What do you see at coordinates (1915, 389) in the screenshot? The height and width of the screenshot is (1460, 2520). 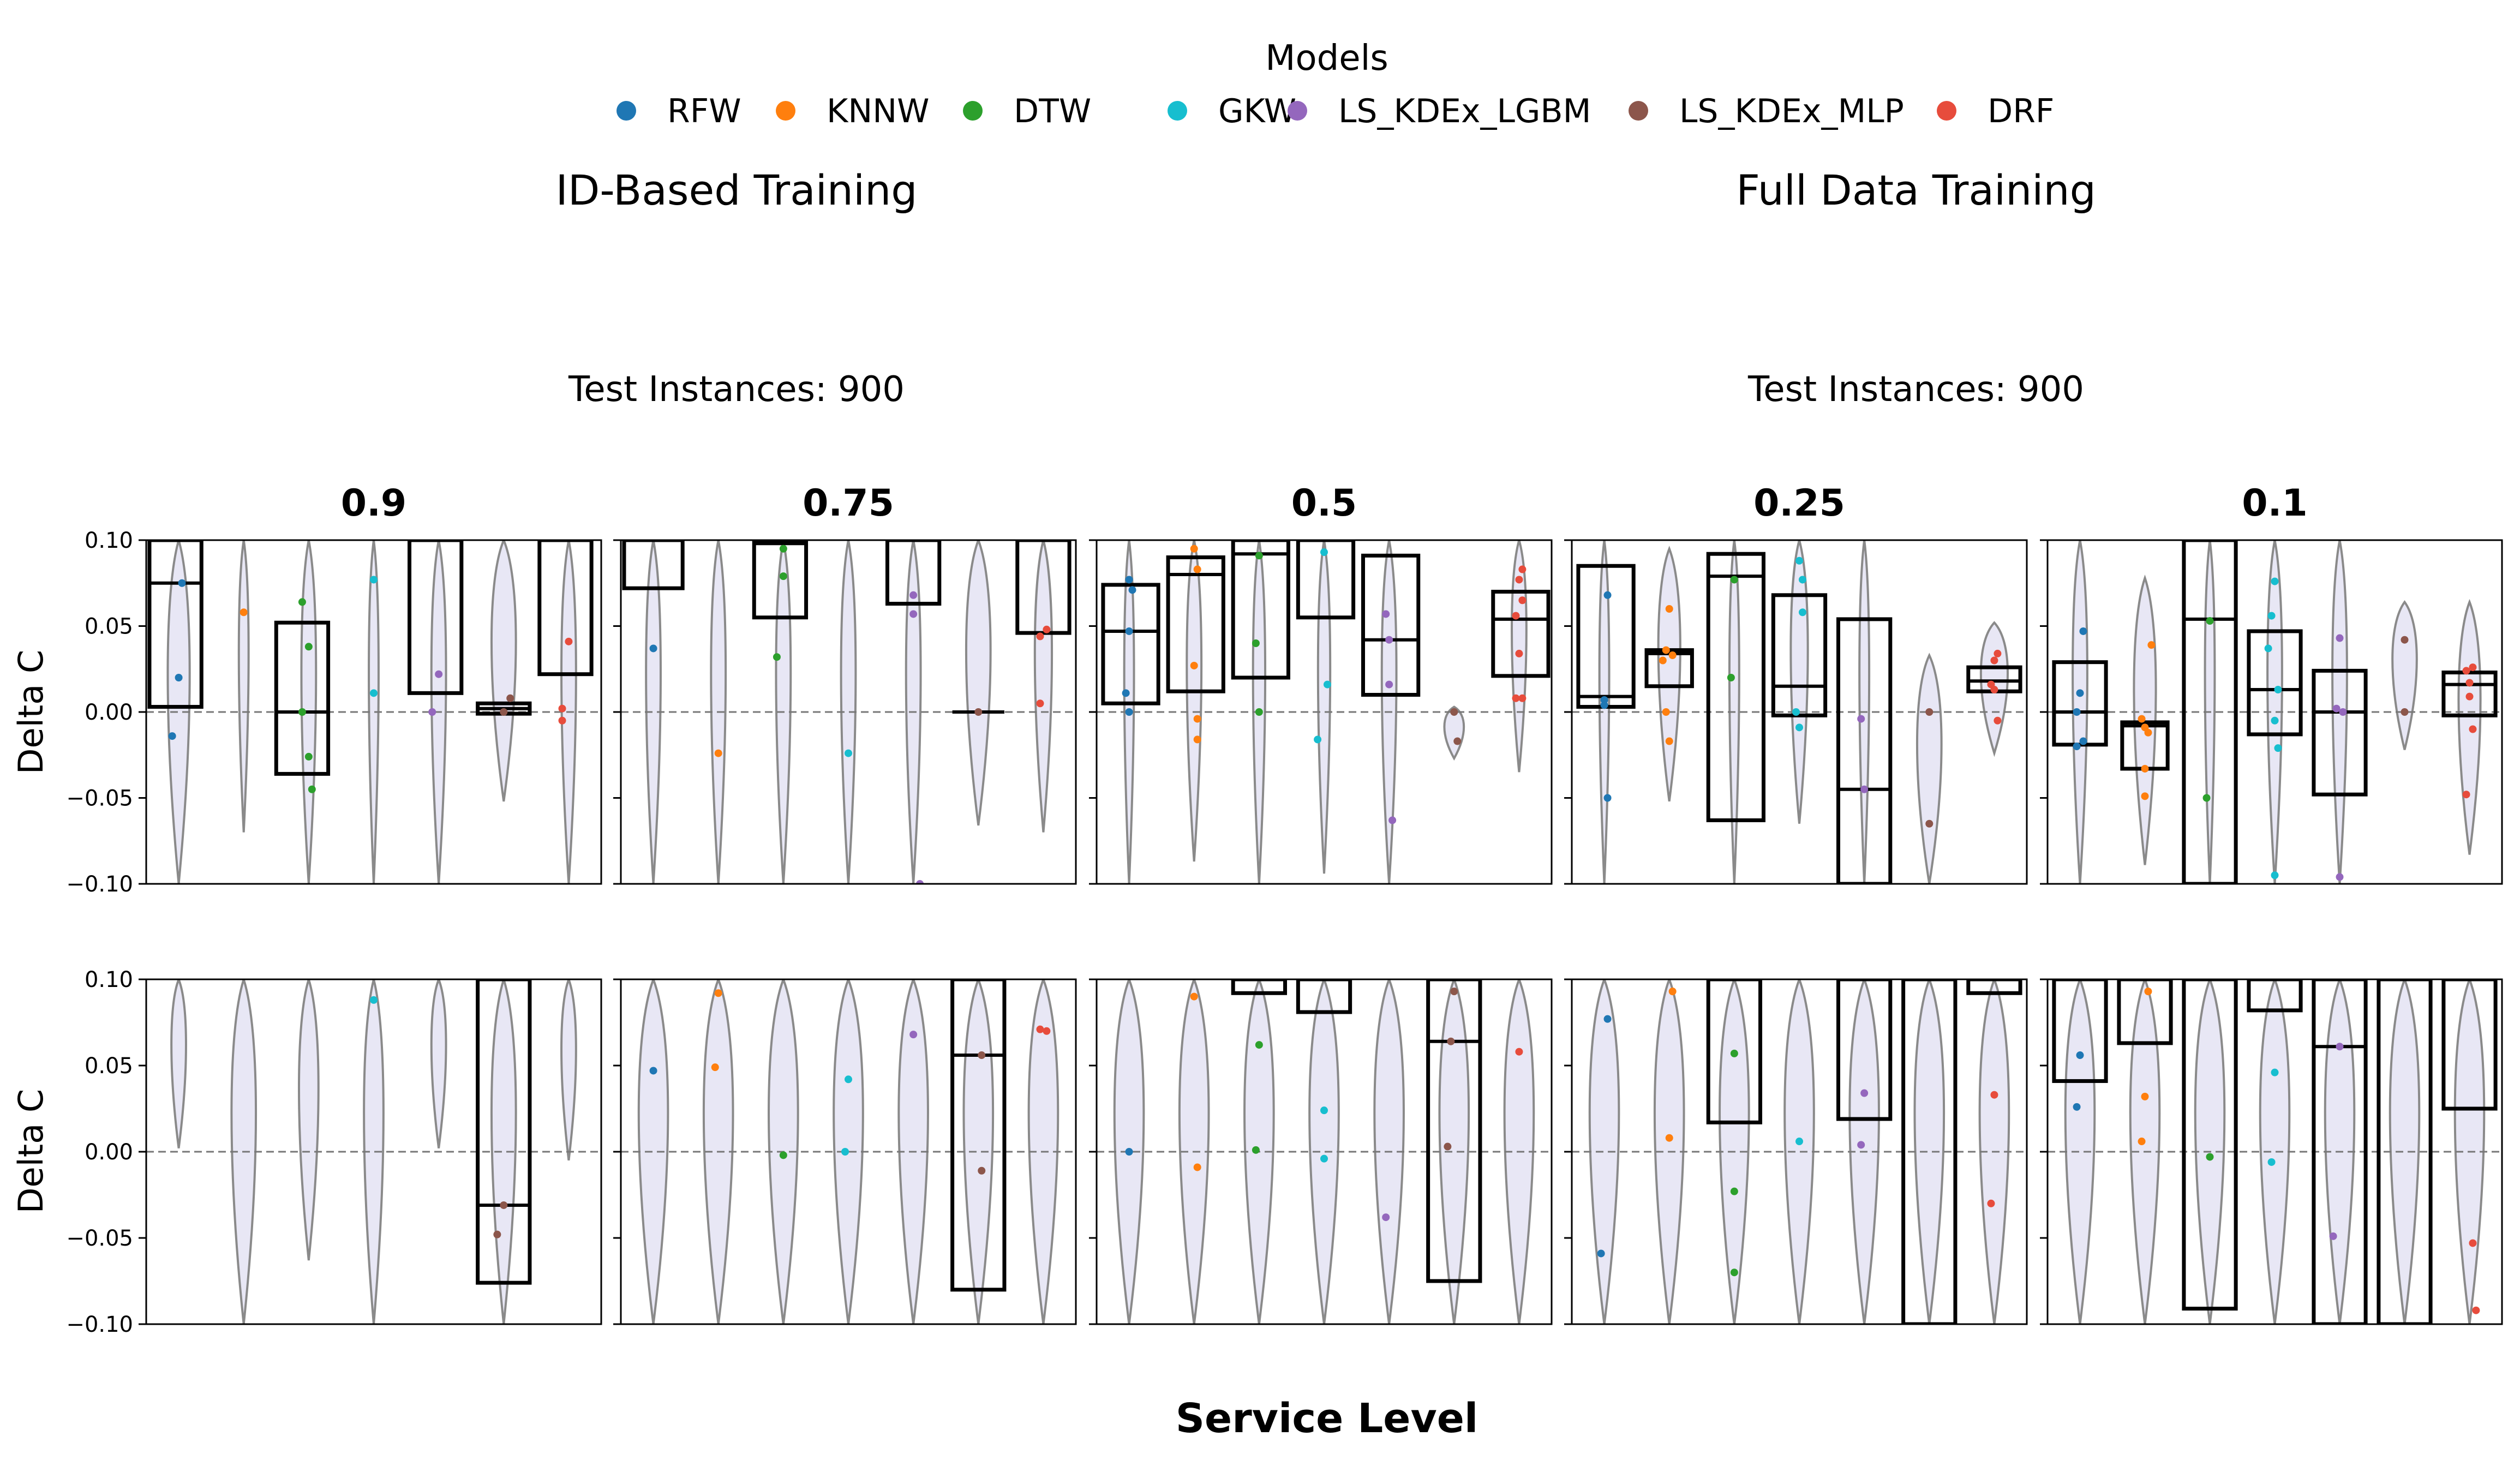 I see `section-subtitle-full-data: Test Instances: 900` at bounding box center [1915, 389].